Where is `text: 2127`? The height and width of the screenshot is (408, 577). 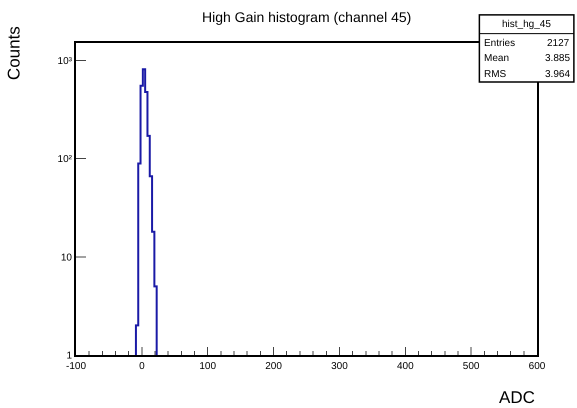
text: 2127 is located at coordinates (558, 43).